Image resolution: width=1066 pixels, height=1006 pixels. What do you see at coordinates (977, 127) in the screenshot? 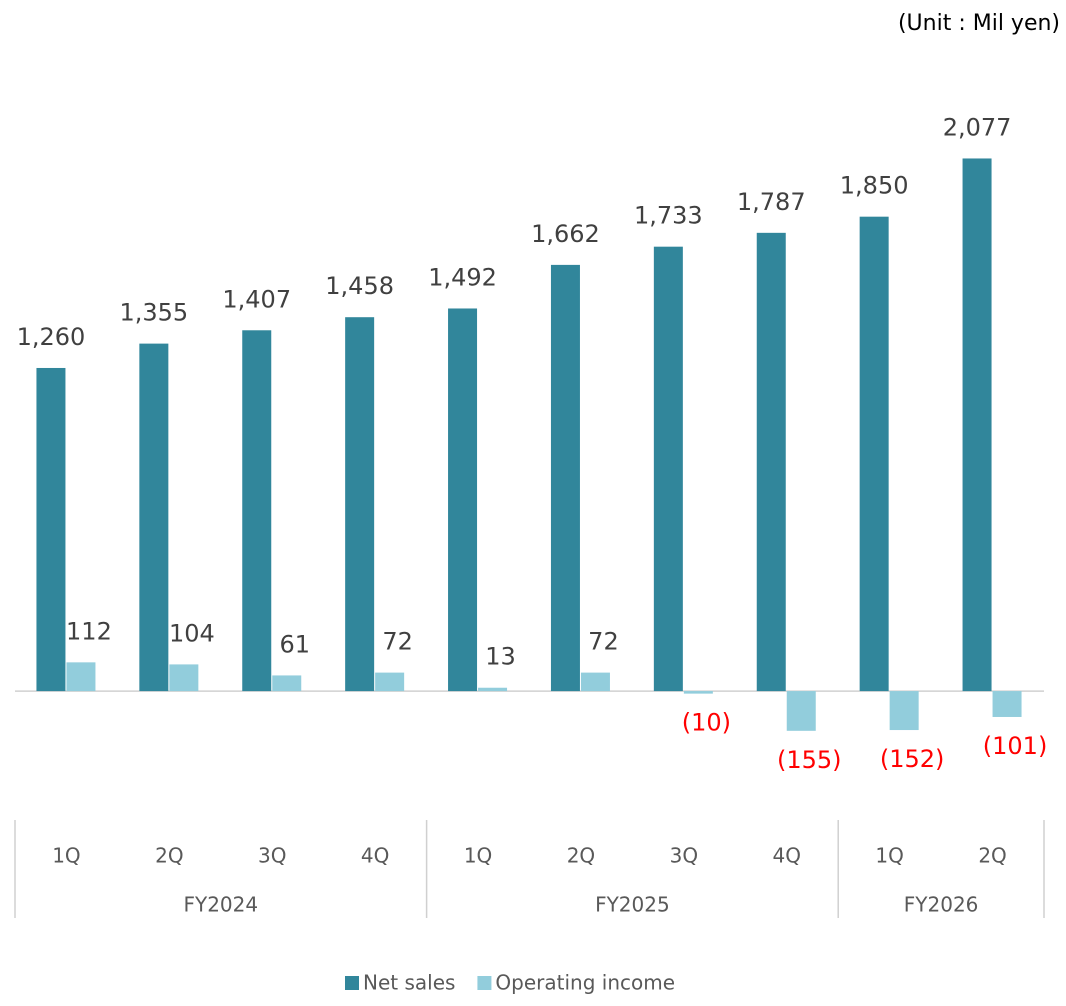
I see `data-label: 2,077` at bounding box center [977, 127].